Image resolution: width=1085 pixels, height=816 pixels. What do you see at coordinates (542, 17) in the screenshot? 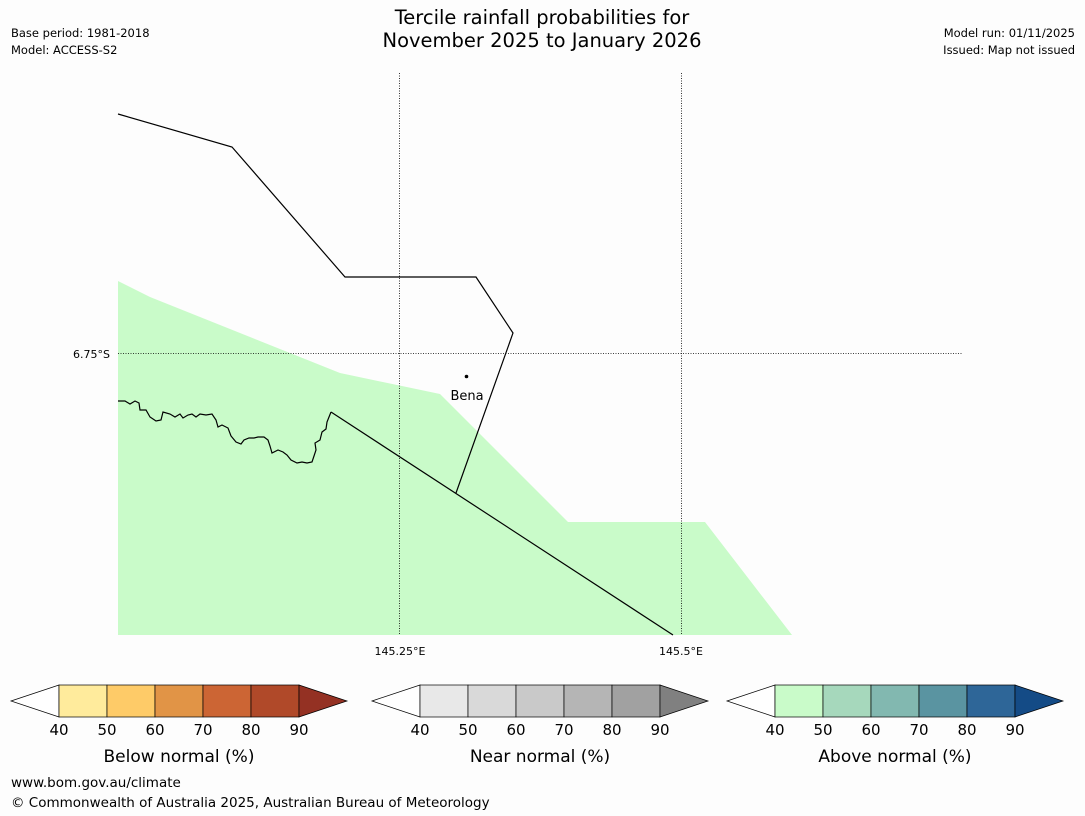
I see `title-line-1: Tercile rainfall probabilities for` at bounding box center [542, 17].